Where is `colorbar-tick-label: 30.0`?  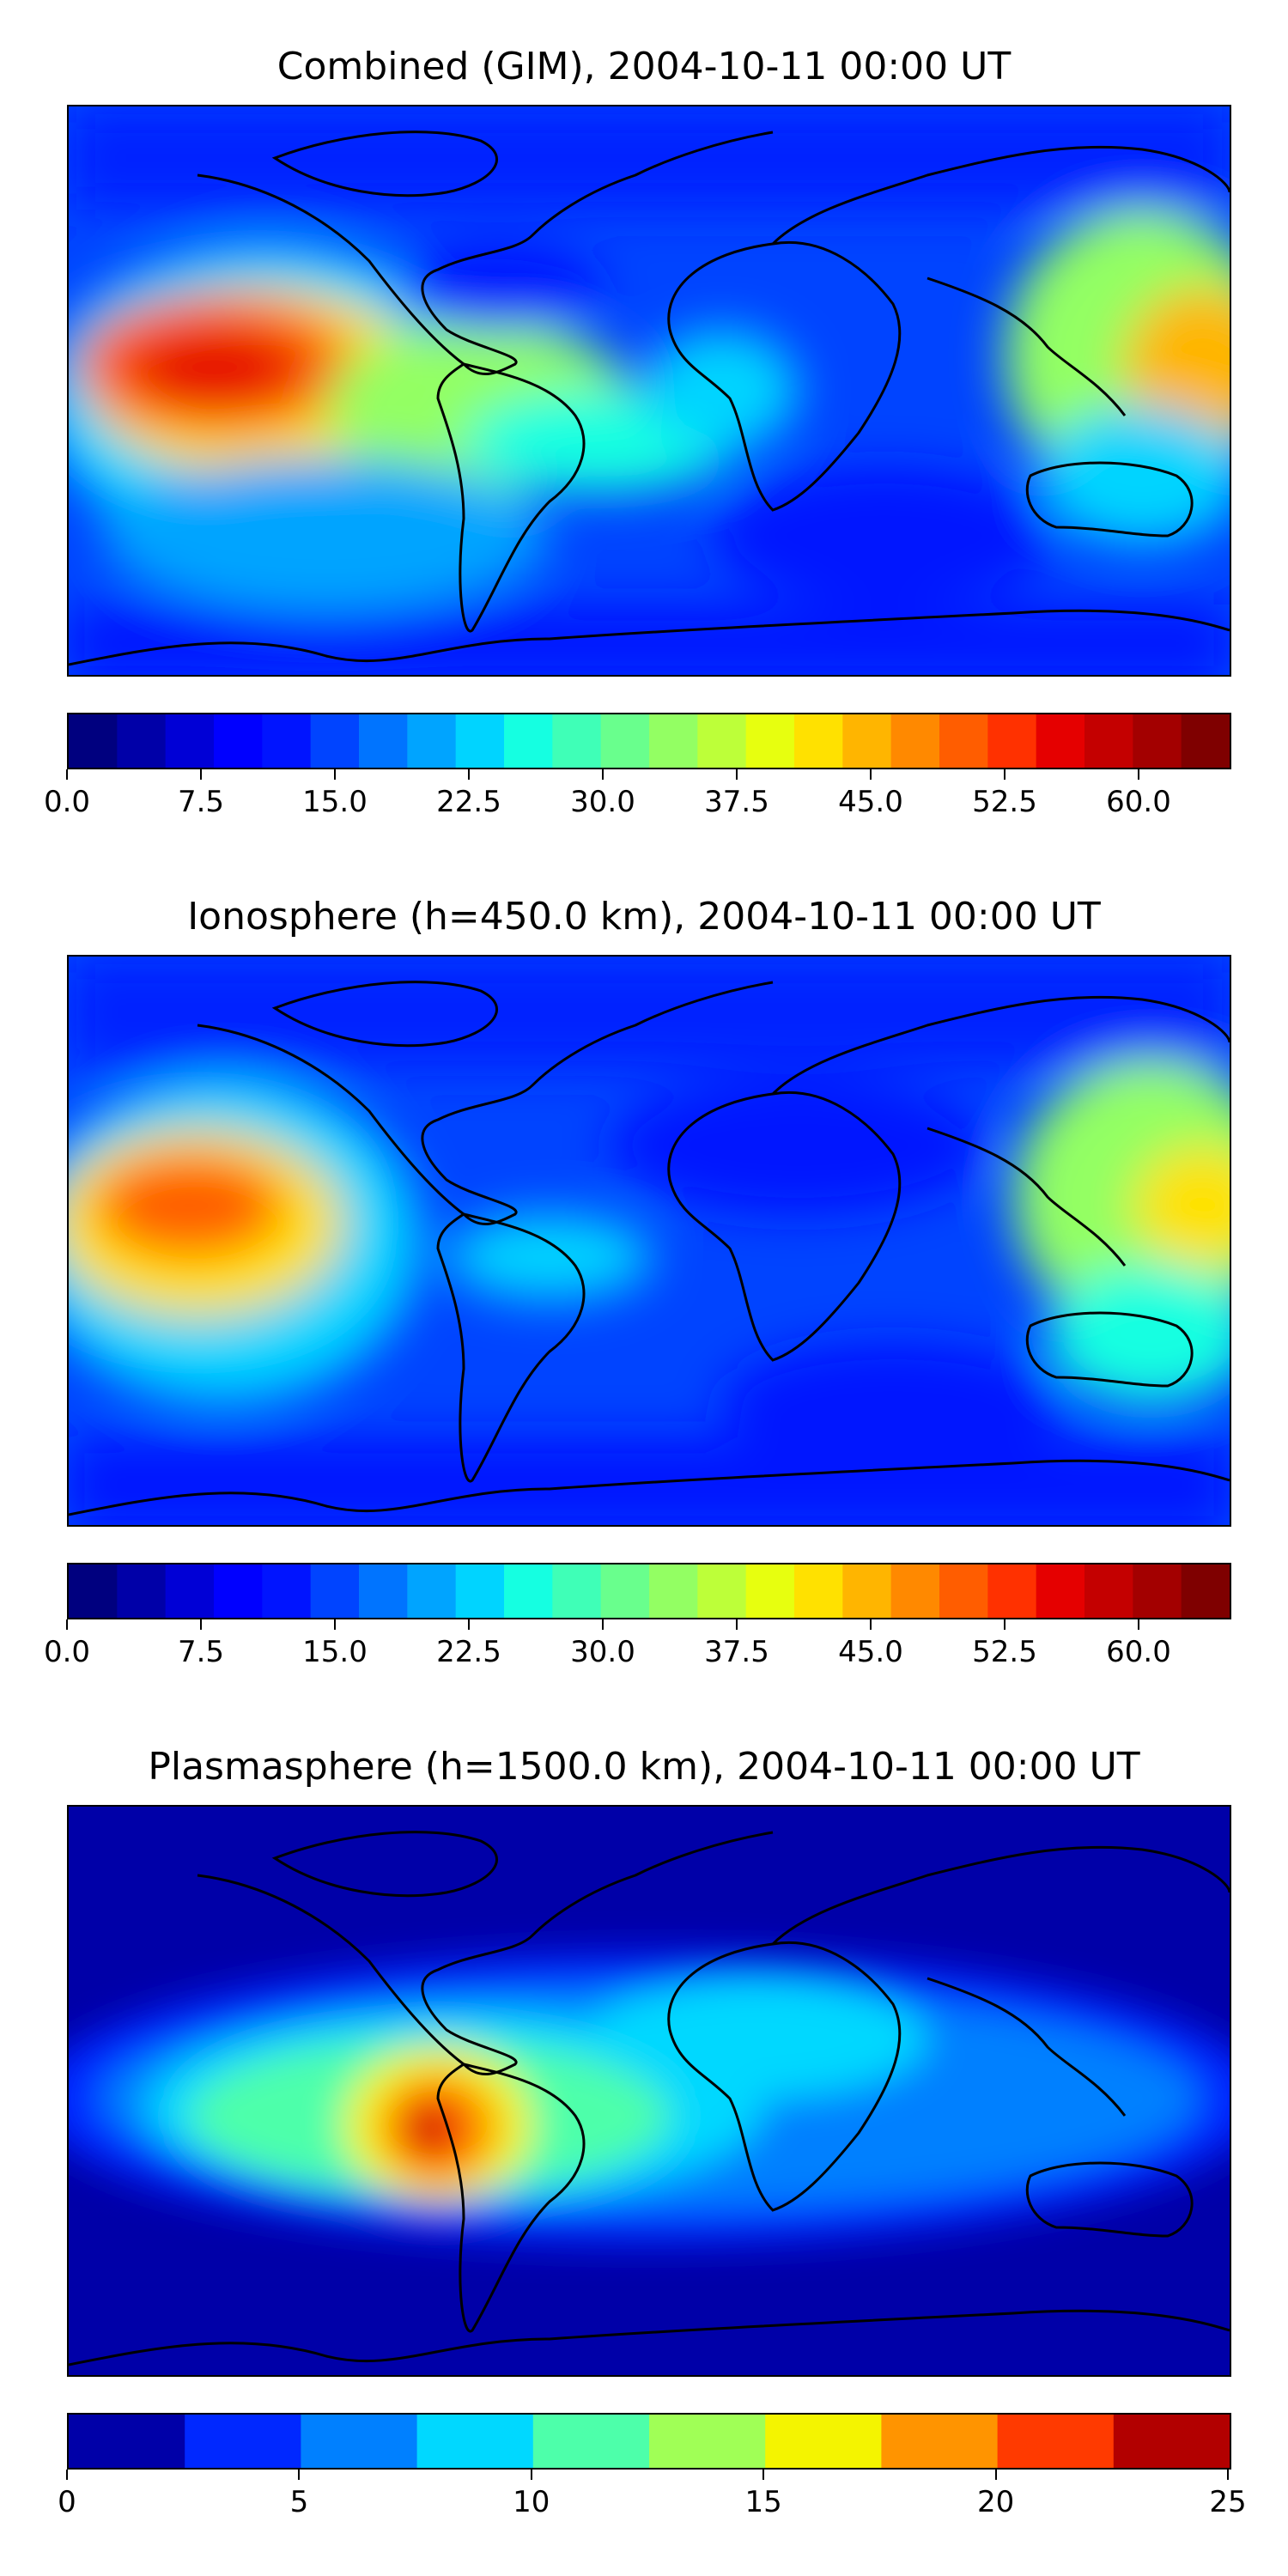 colorbar-tick-label: 30.0 is located at coordinates (602, 1652).